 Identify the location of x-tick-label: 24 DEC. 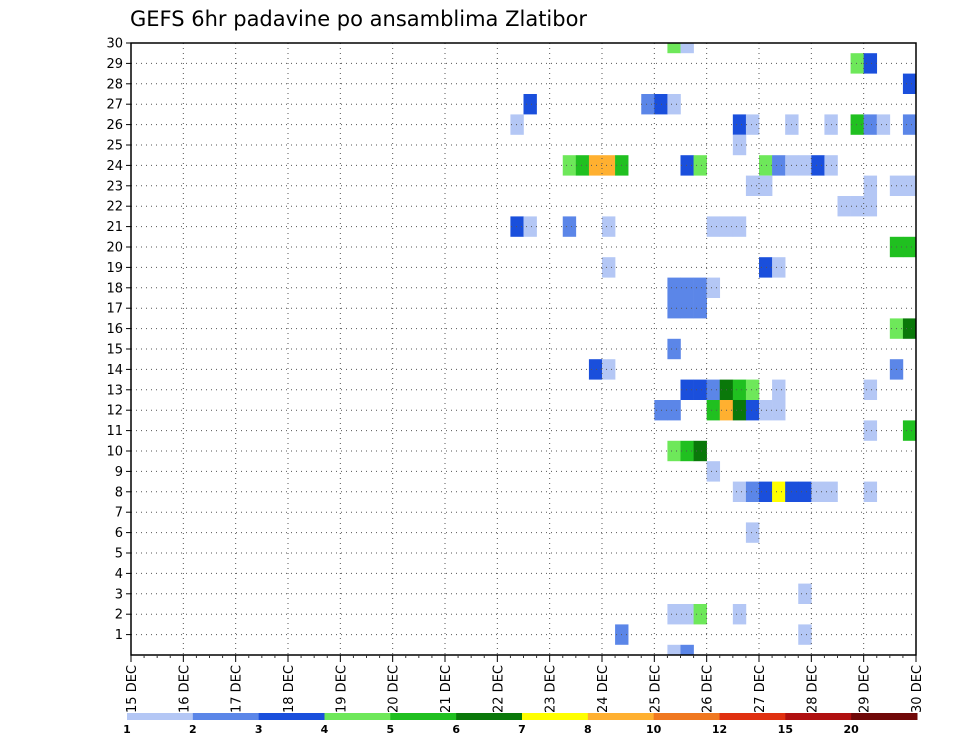
(603, 689).